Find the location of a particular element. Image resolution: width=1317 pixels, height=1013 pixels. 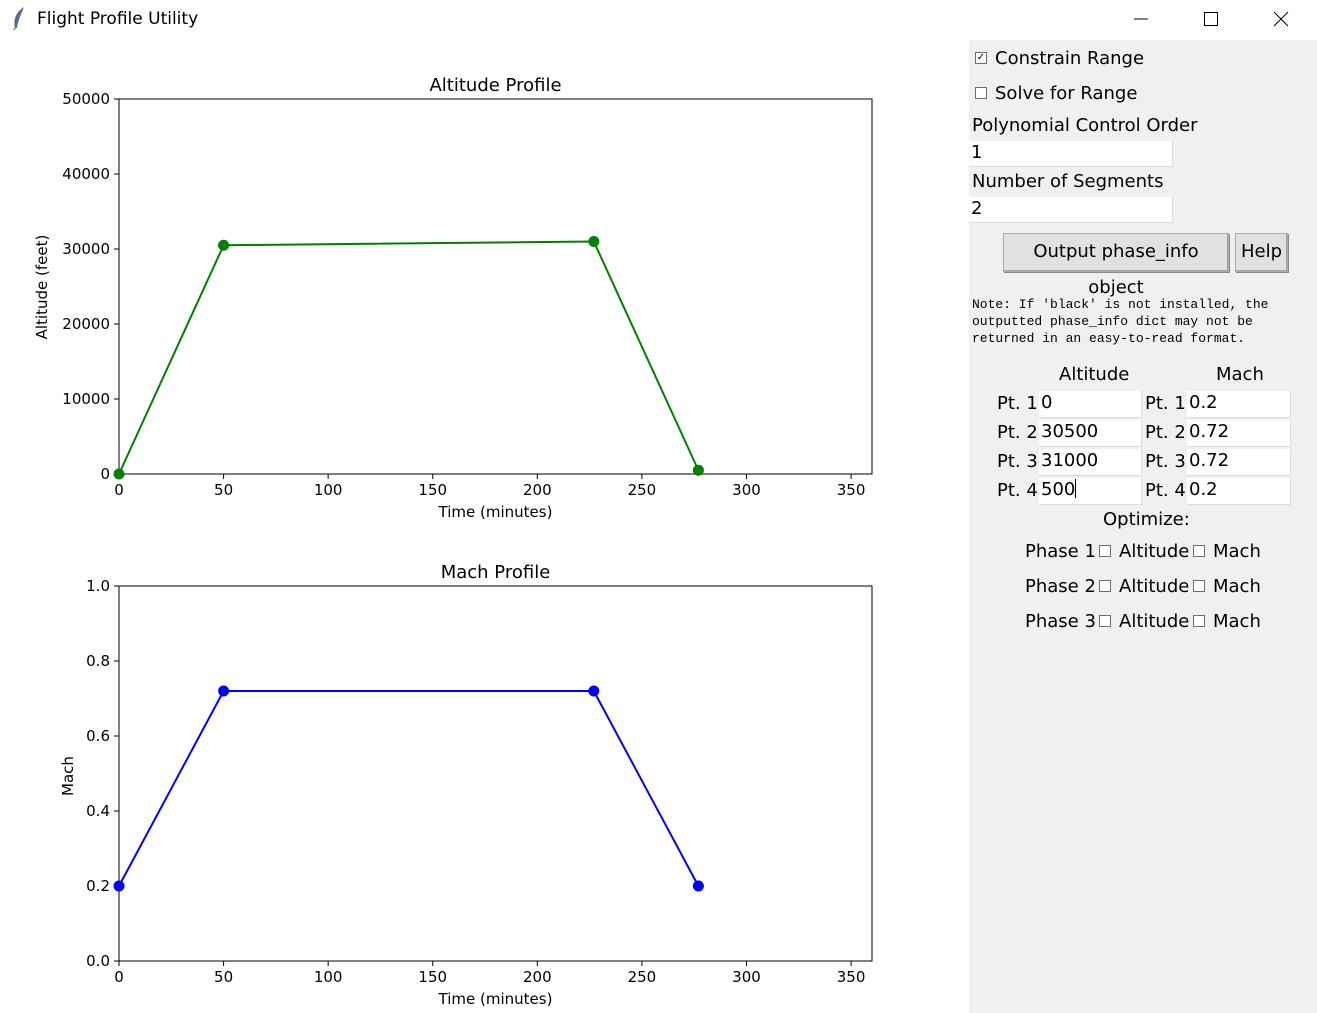

output-phase-info-button: Output phase_info object is located at coordinates (1116, 265).